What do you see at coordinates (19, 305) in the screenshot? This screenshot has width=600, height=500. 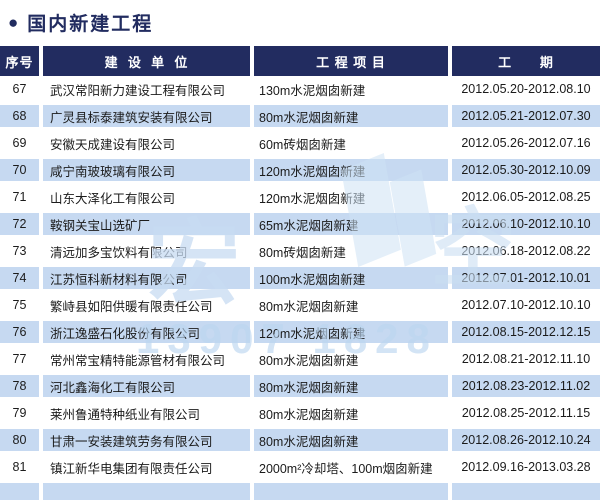 I see `row-index-cell: 75` at bounding box center [19, 305].